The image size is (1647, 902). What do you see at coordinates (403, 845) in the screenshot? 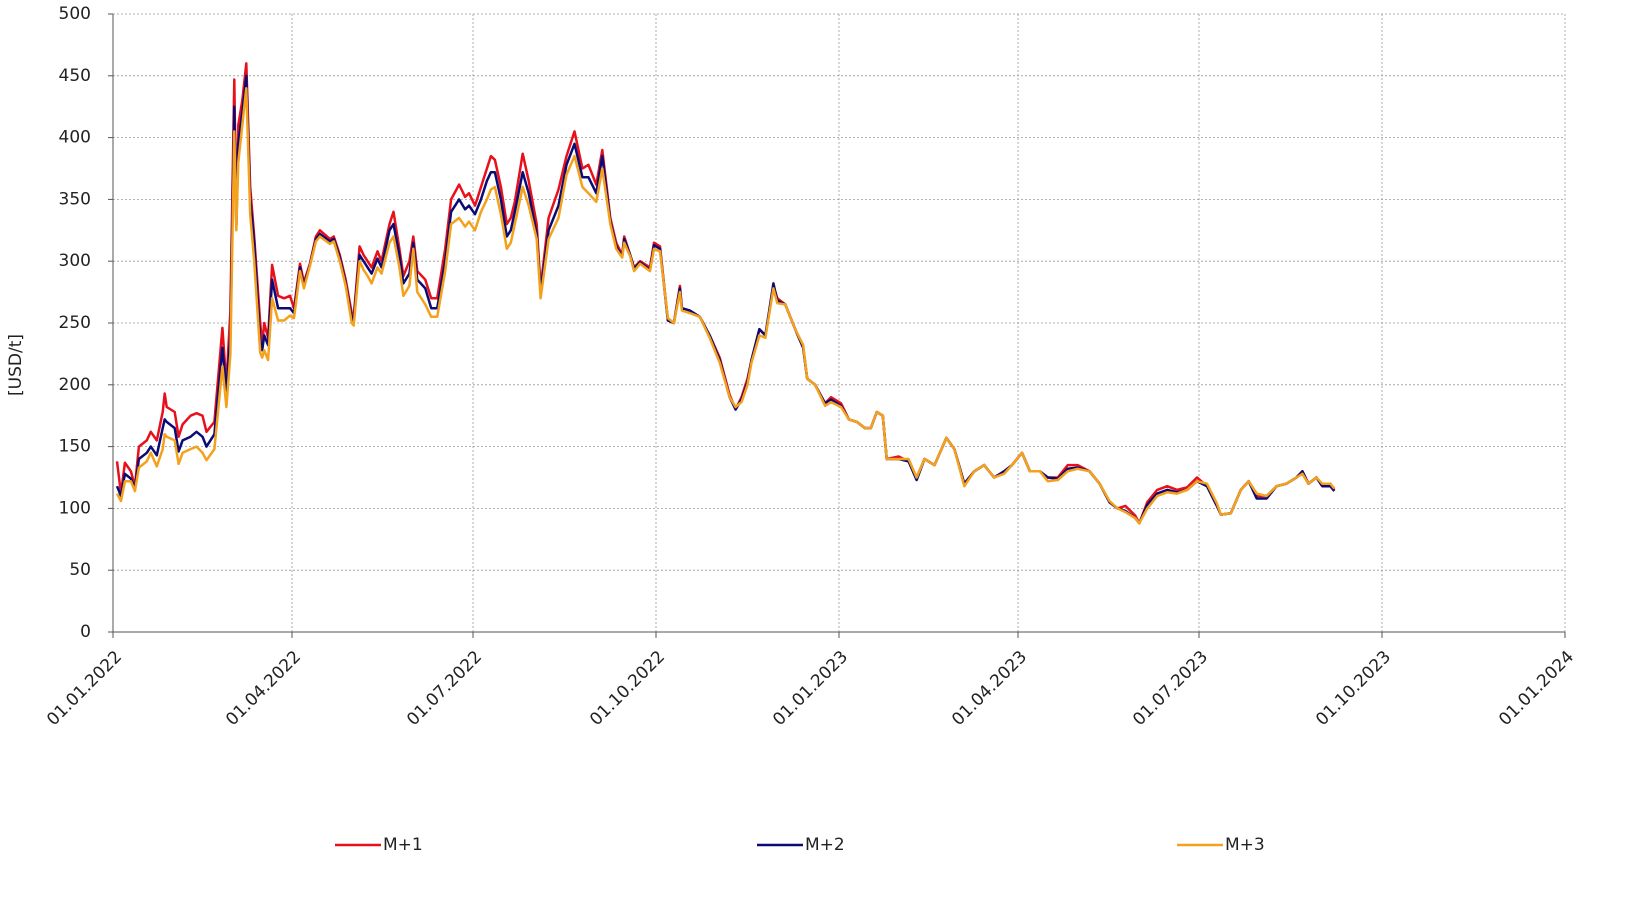
I see `legend-label: M+1` at bounding box center [403, 845].